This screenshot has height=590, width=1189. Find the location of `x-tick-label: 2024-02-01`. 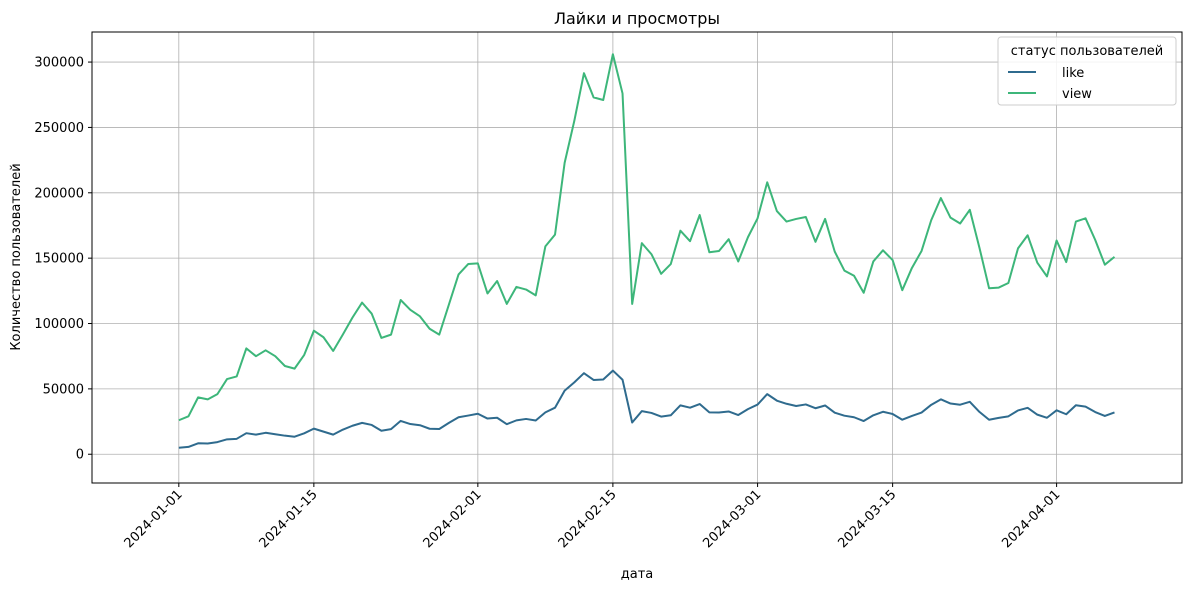

x-tick-label: 2024-02-01 is located at coordinates (453, 519).